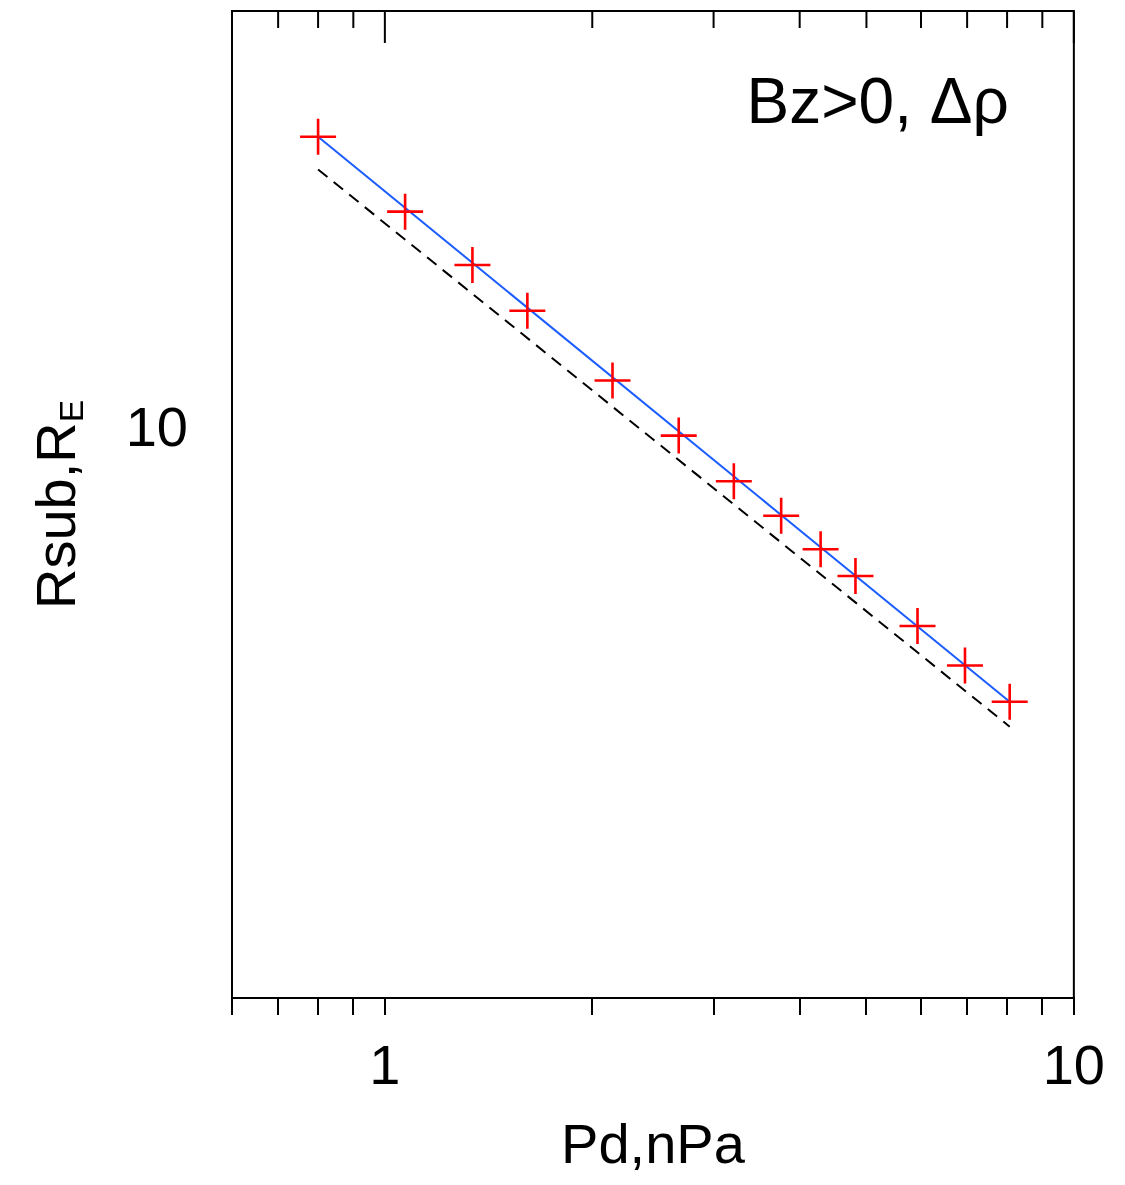  Describe the element at coordinates (653, 1144) in the screenshot. I see `x-axis-title: Pd,nPa` at that location.